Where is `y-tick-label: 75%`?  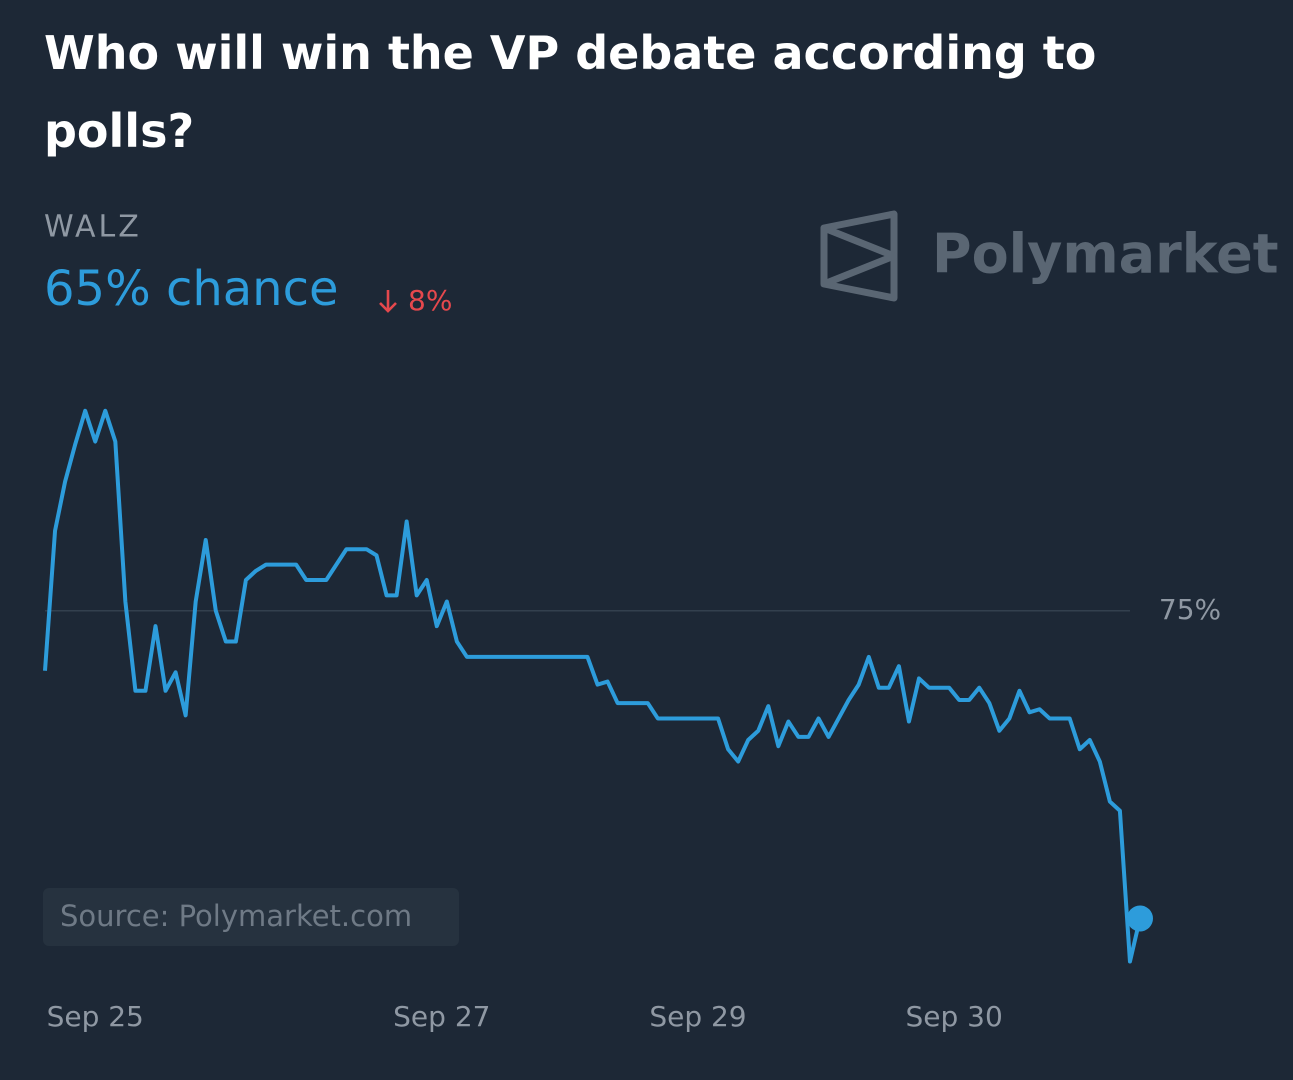
y-tick-label: 75% is located at coordinates (1190, 609).